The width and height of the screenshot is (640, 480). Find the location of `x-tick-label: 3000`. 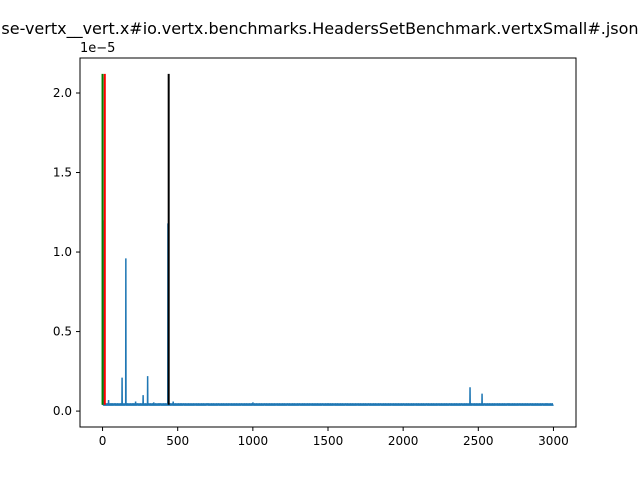

x-tick-label: 3000 is located at coordinates (553, 441).